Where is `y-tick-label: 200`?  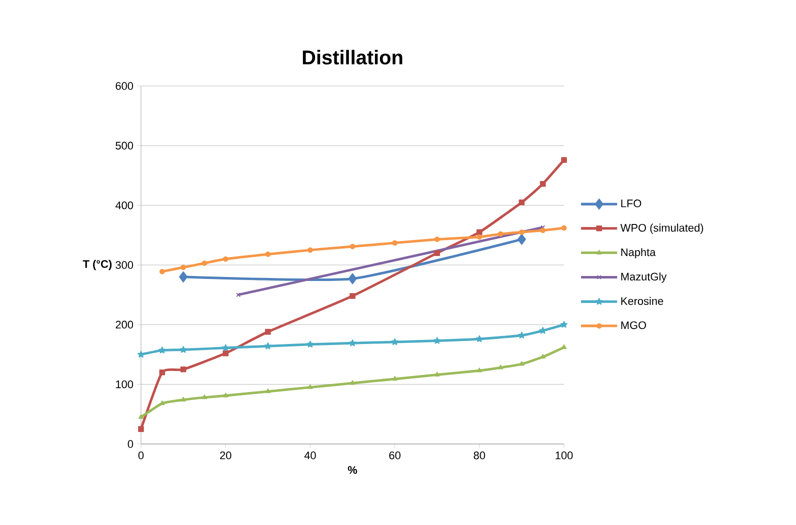 y-tick-label: 200 is located at coordinates (125, 324).